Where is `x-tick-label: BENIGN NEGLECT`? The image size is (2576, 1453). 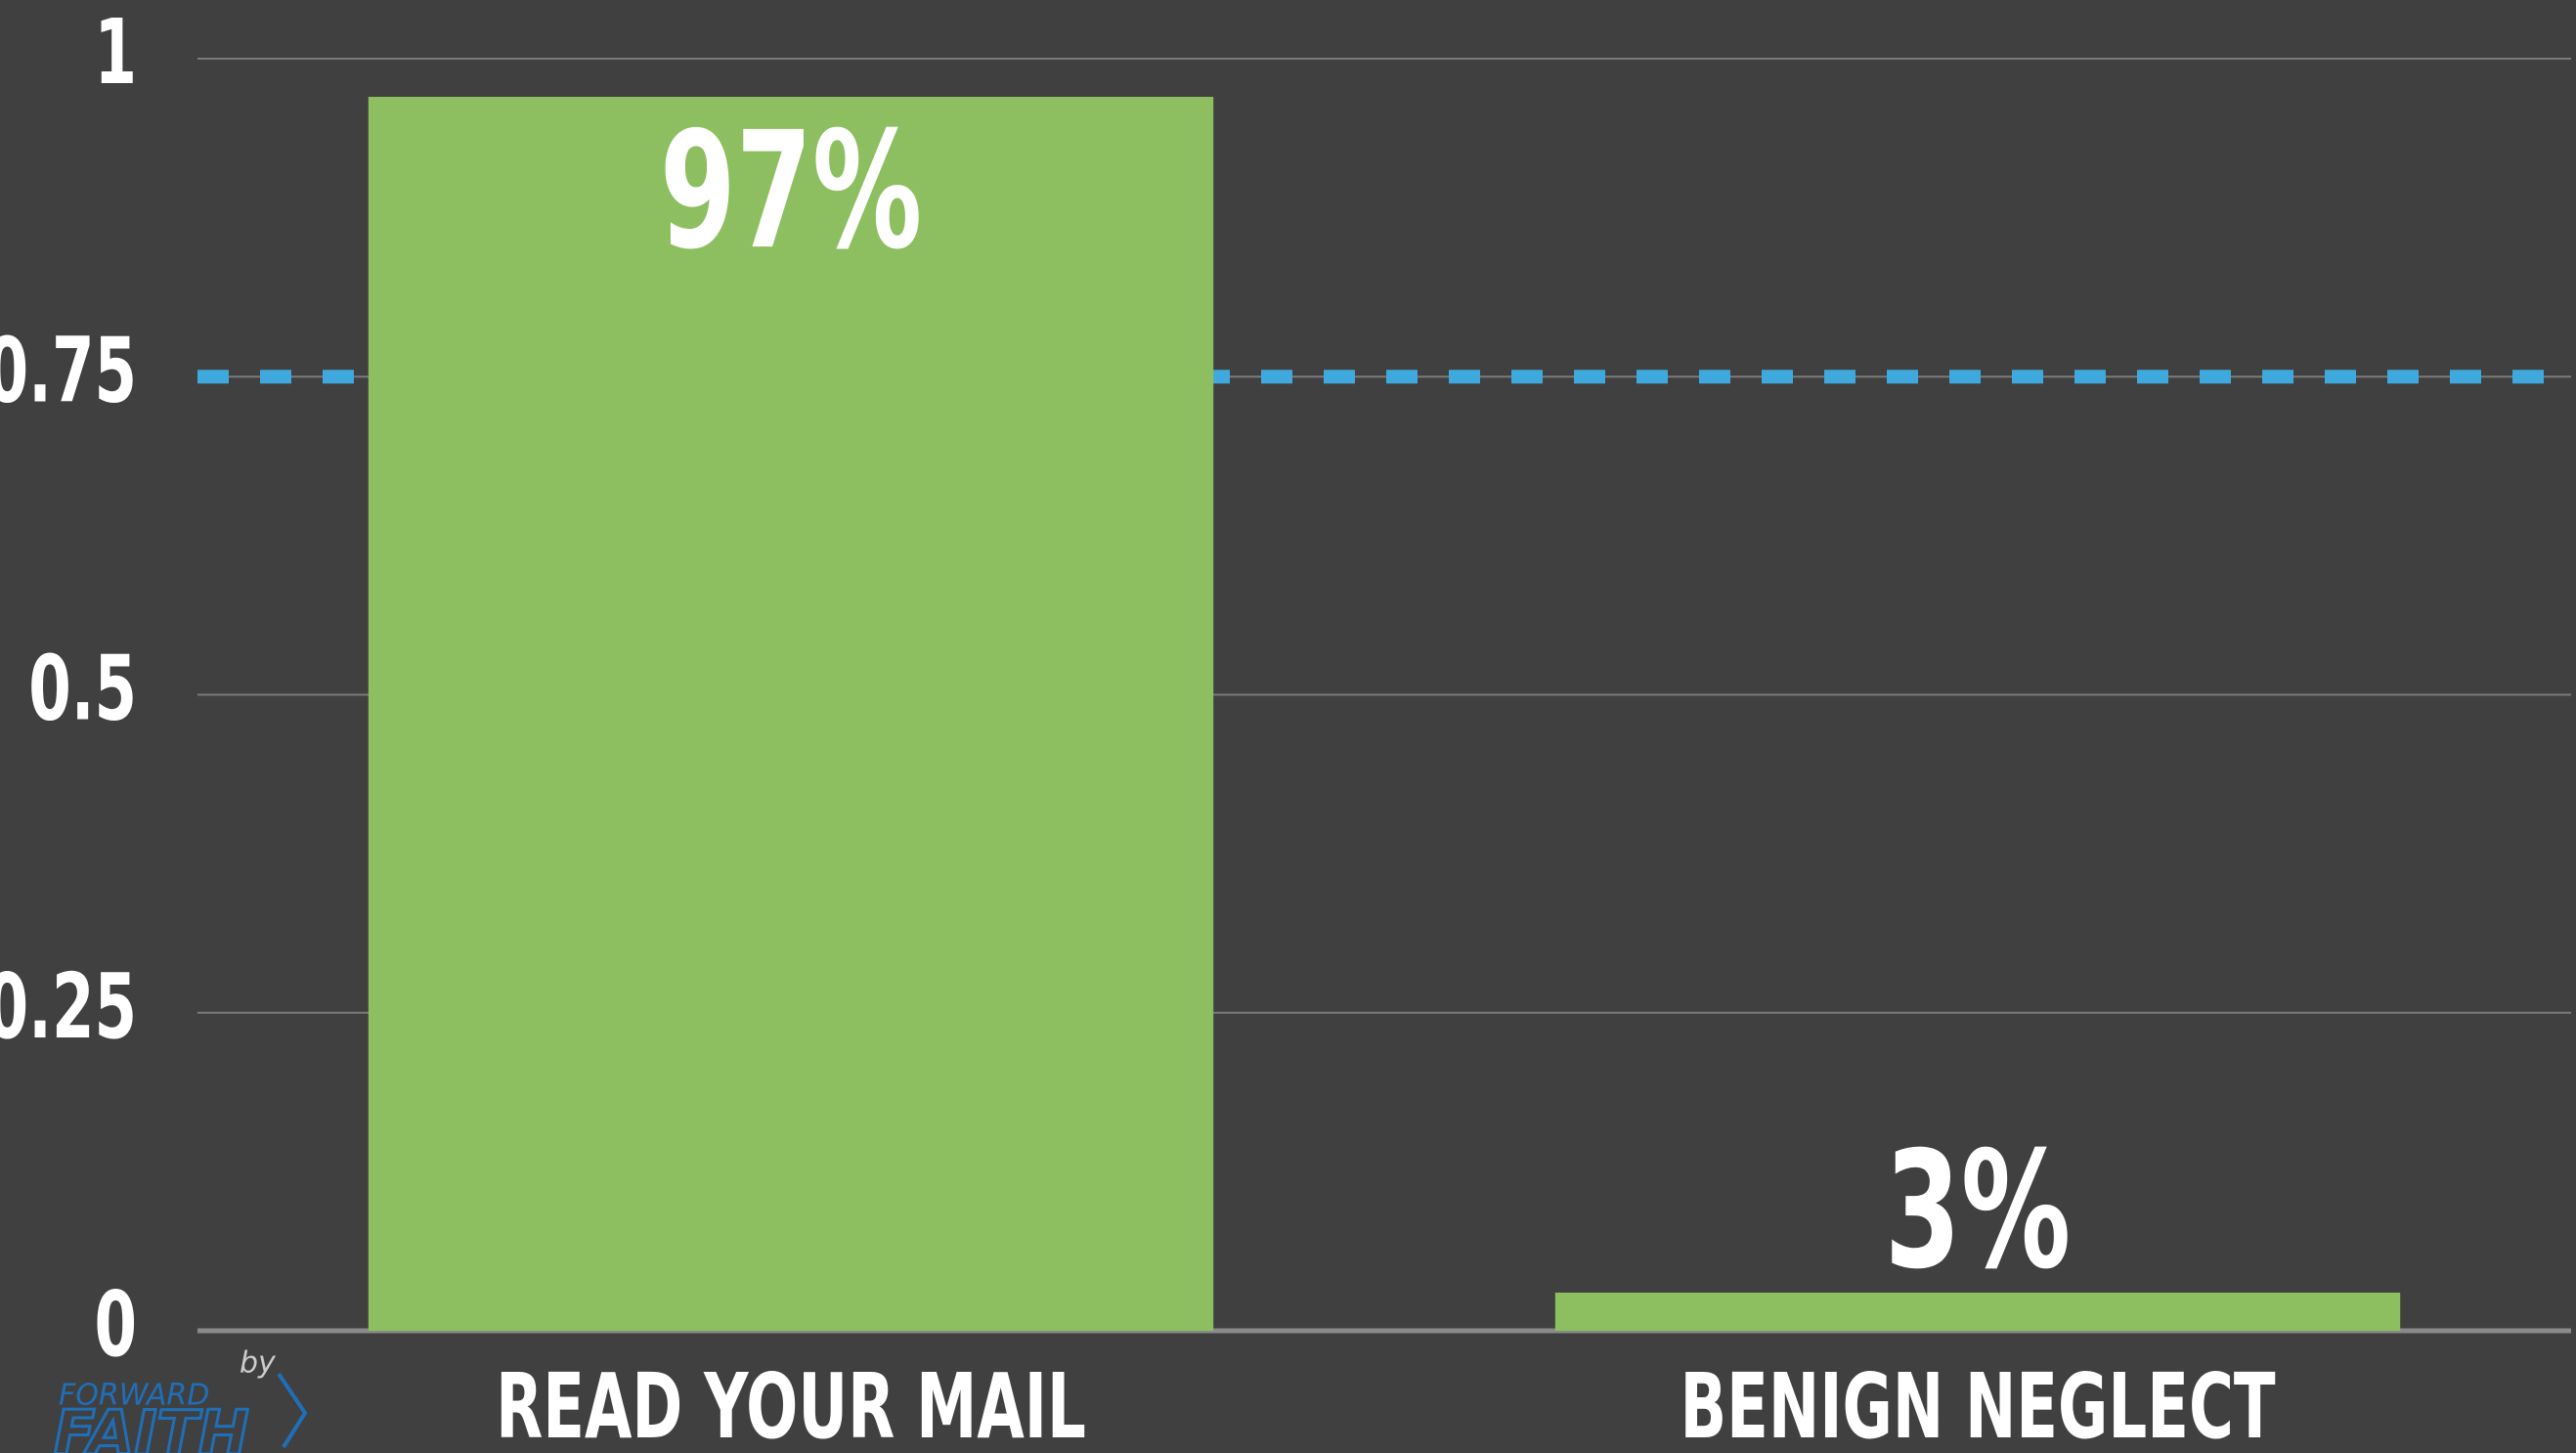
x-tick-label: BENIGN NEGLECT is located at coordinates (1977, 1403).